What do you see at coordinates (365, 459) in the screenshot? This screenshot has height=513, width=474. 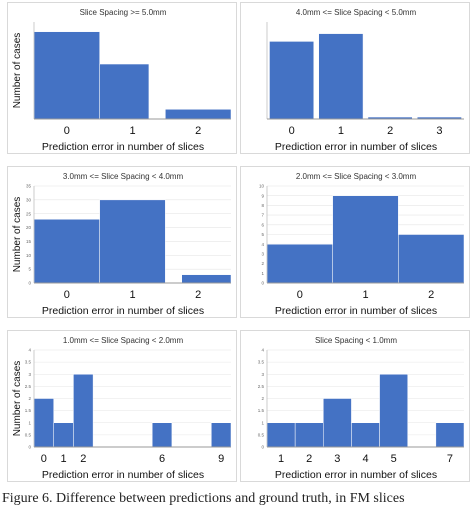 I see `x-tick-label: 4` at bounding box center [365, 459].